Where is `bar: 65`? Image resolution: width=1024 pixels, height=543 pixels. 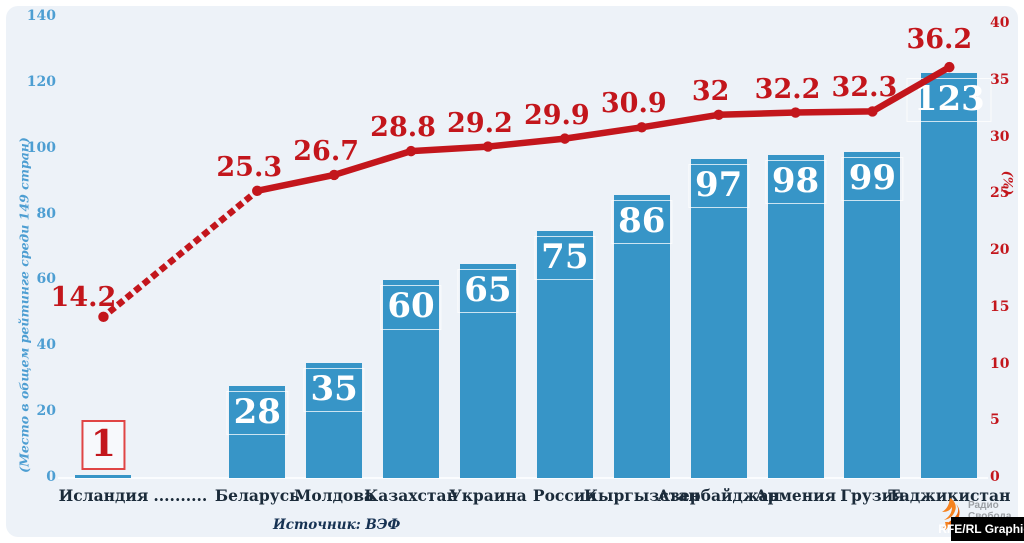 bar: 65 is located at coordinates (488, 370).